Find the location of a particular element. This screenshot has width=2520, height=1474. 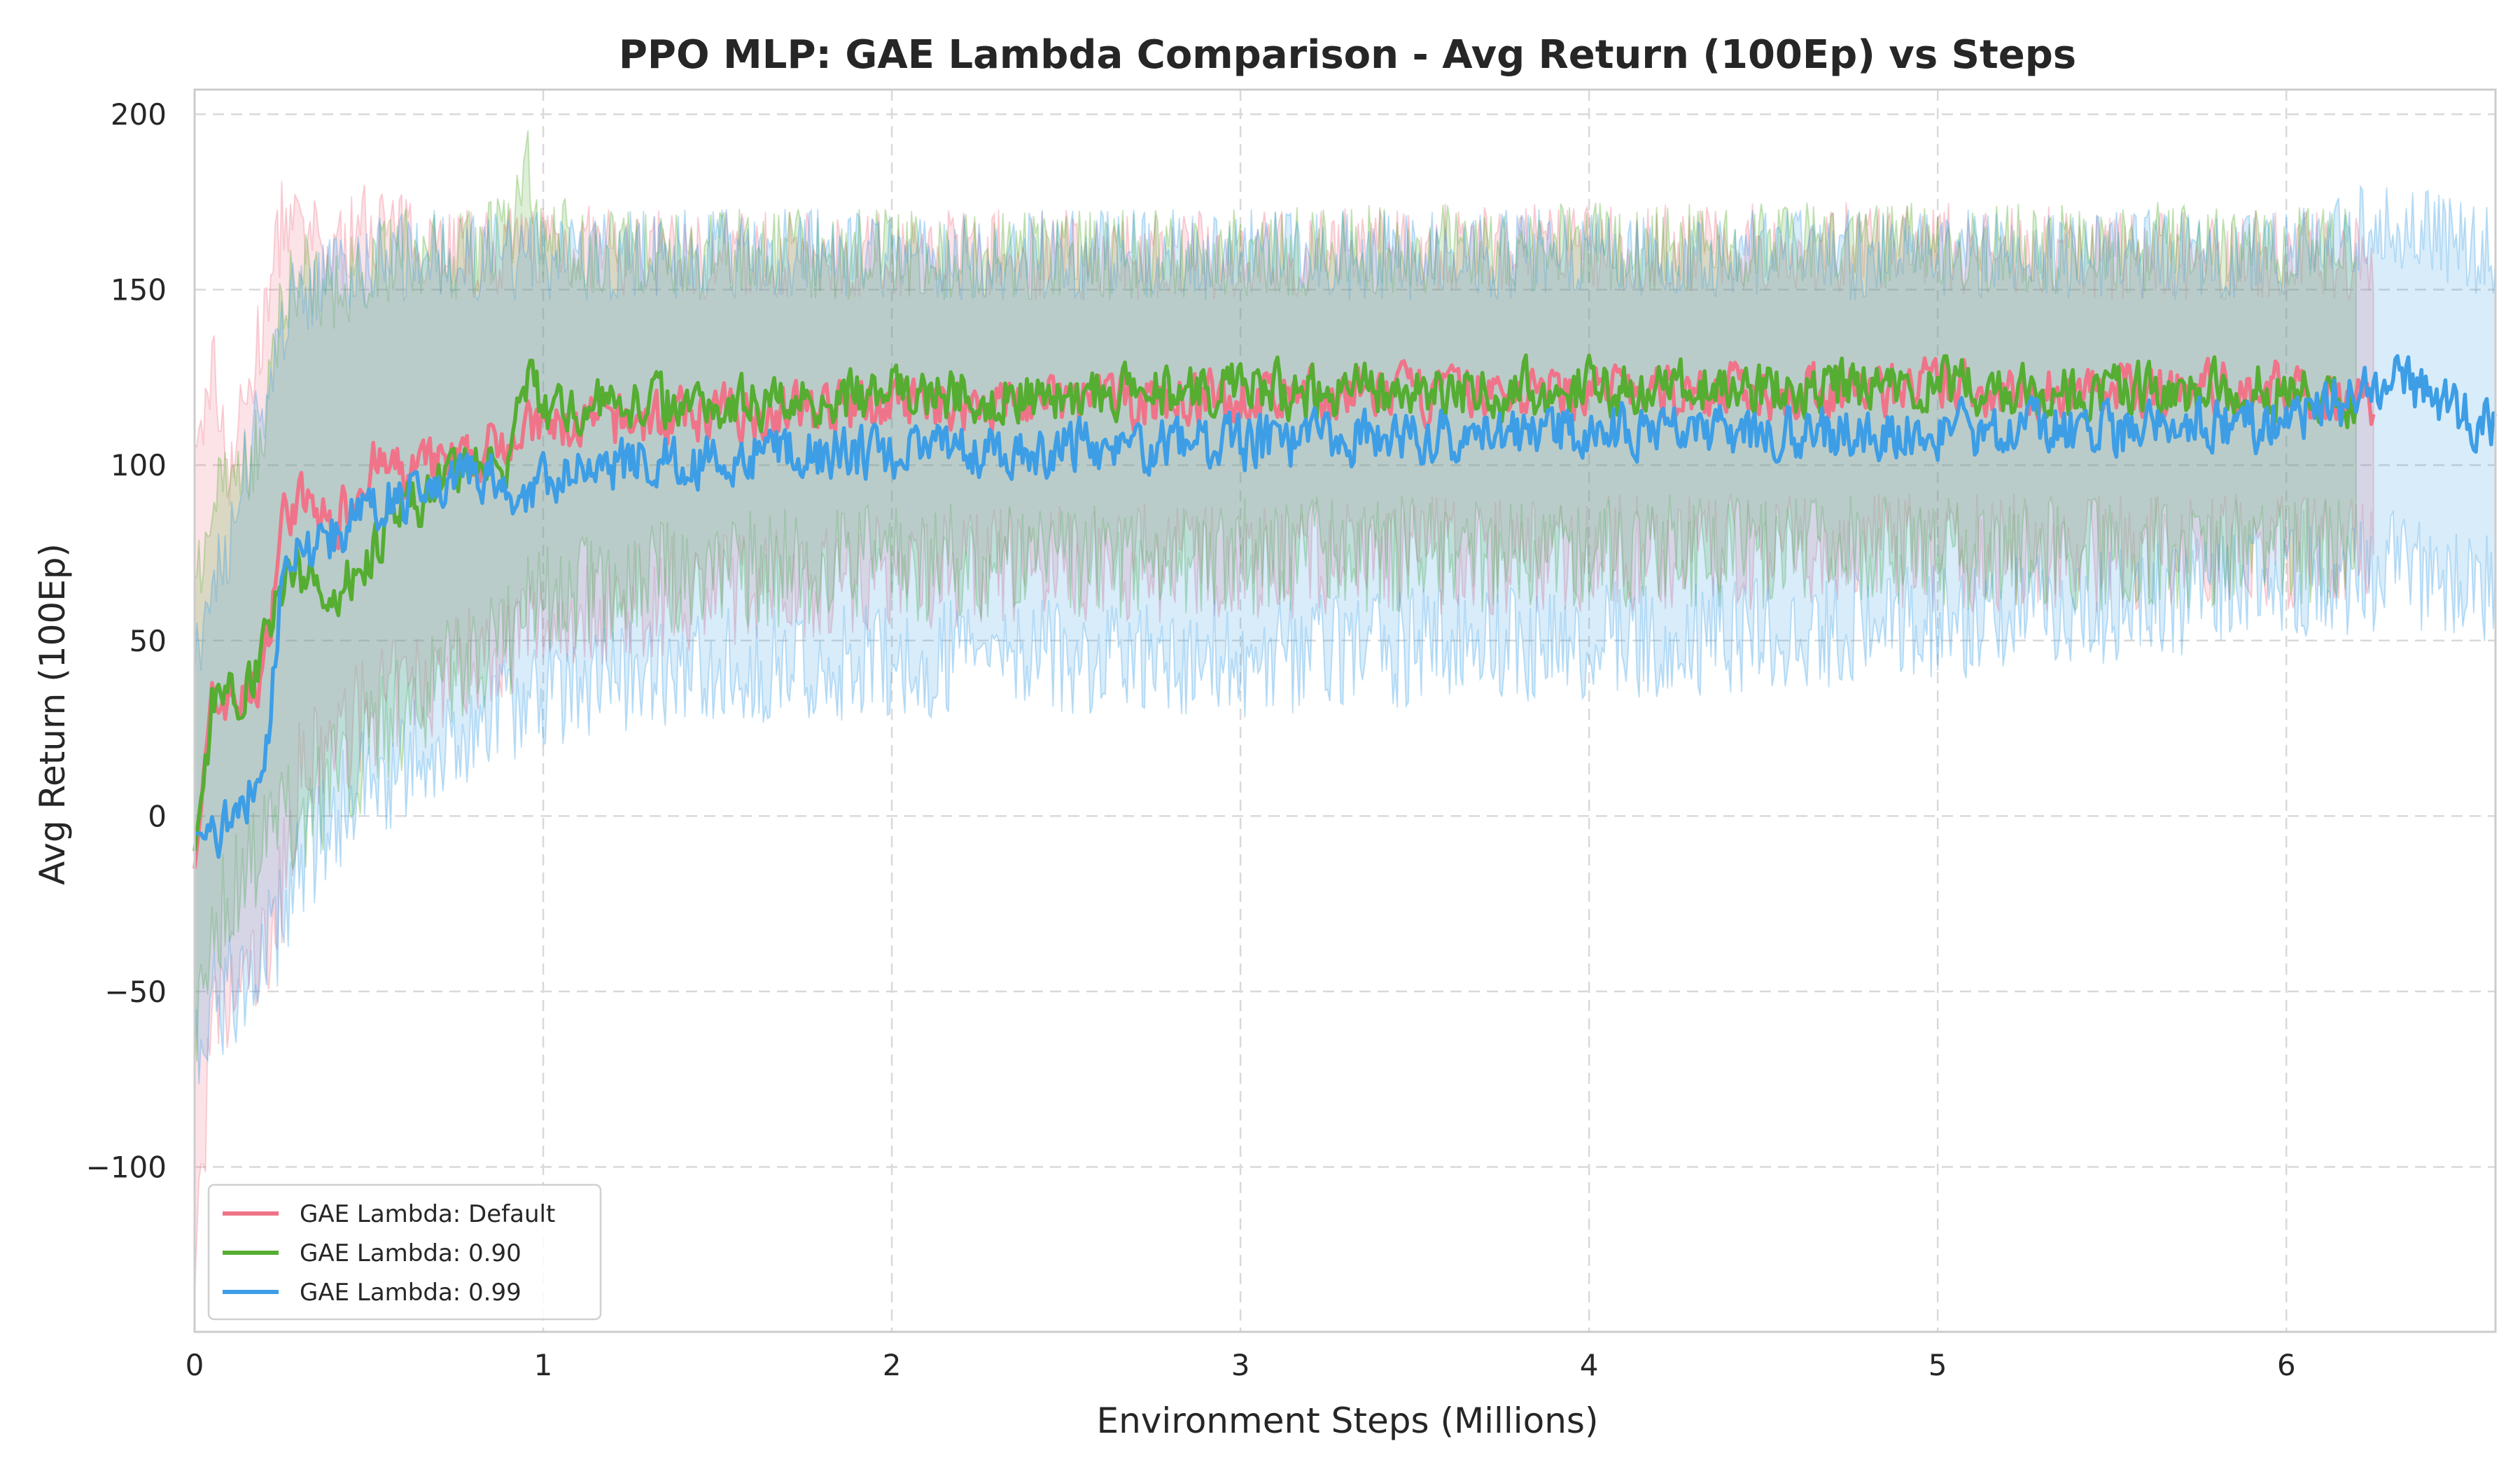

legend-label: GAE Lambda: Default is located at coordinates (427, 1214).